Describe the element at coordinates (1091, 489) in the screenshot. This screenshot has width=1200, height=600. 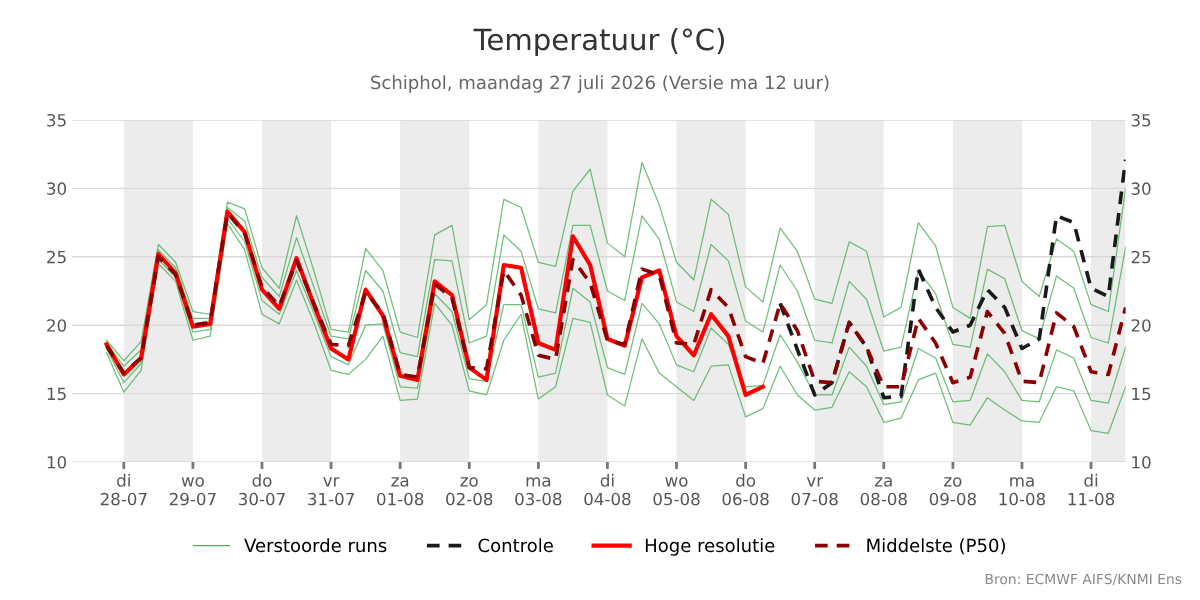
I see `x-tick-label: di 11-08` at that location.